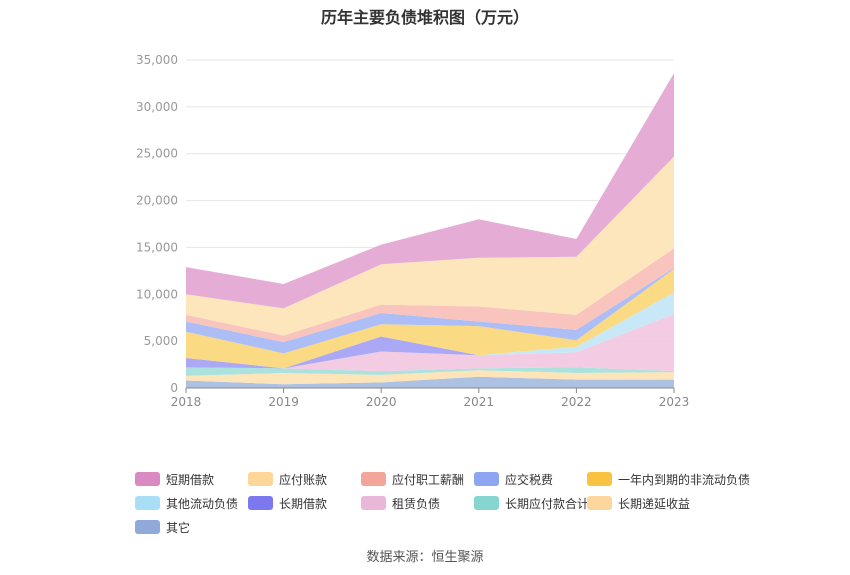  I want to click on area-应交税费, so click(430, 311).